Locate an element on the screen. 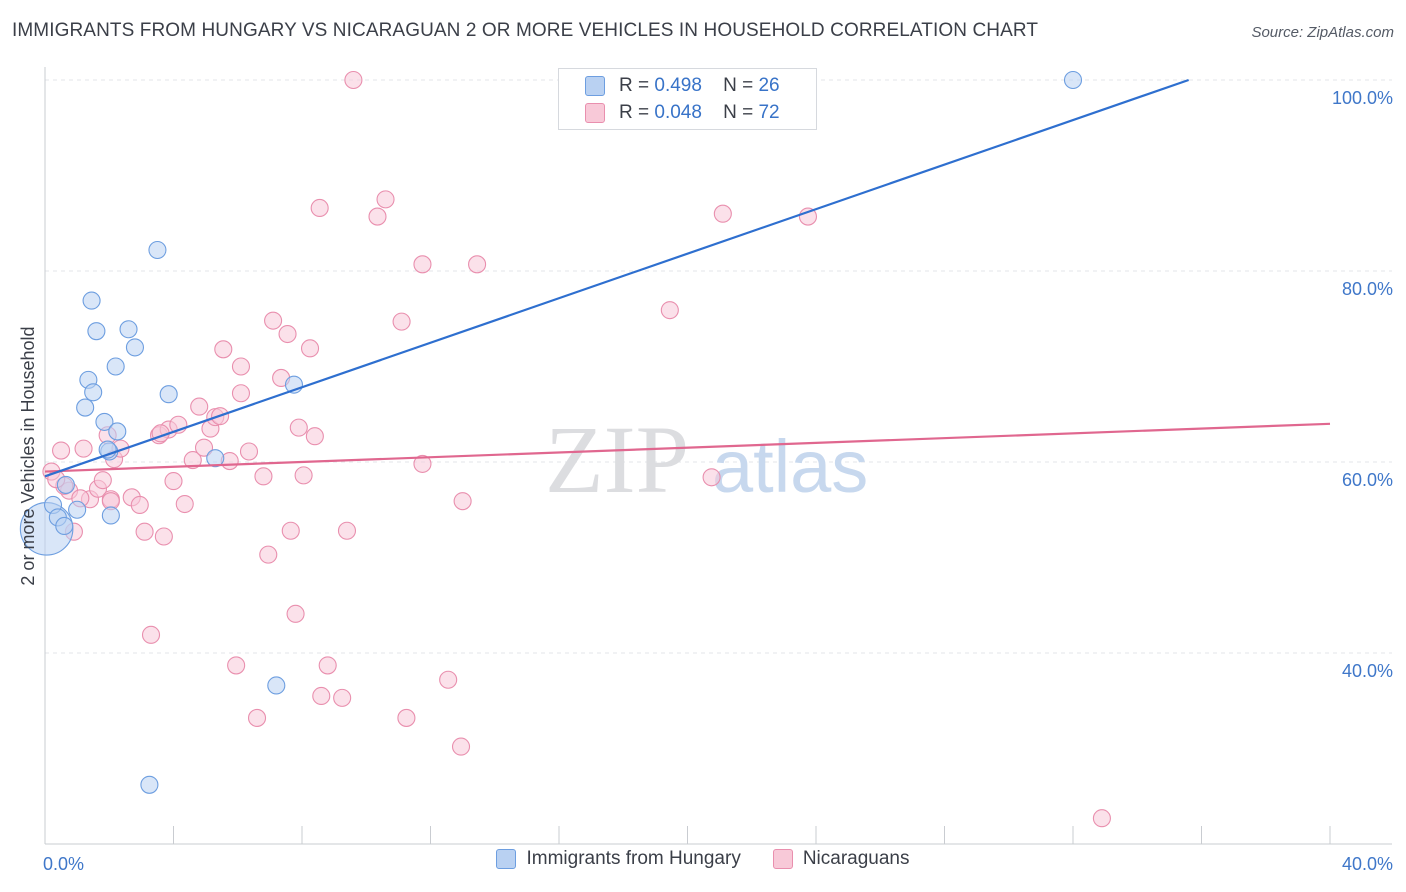  watermark: ZIP atlas is located at coordinates (706, 459).